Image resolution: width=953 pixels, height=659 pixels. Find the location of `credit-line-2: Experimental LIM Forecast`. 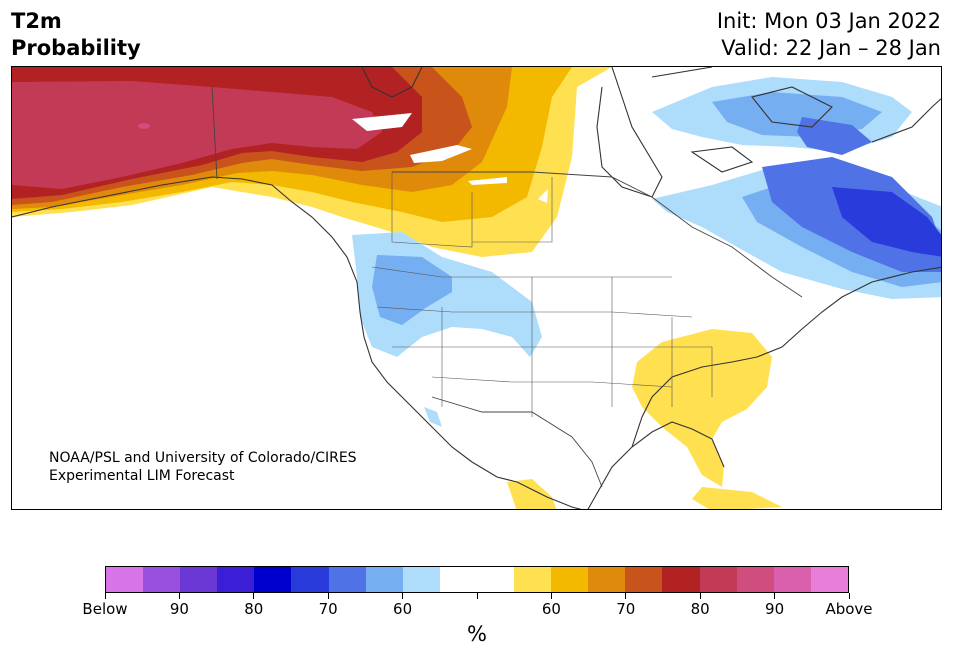

credit-line-2: Experimental LIM Forecast is located at coordinates (142, 476).